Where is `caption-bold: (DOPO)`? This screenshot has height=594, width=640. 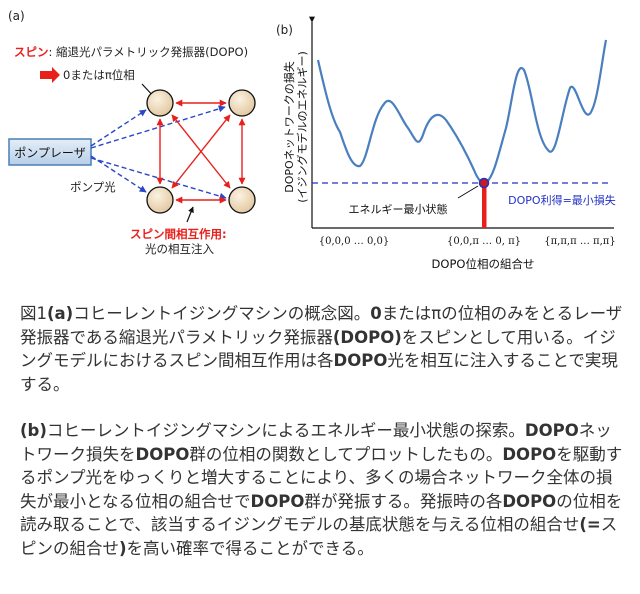 caption-bold: (DOPO) is located at coordinates (367, 337).